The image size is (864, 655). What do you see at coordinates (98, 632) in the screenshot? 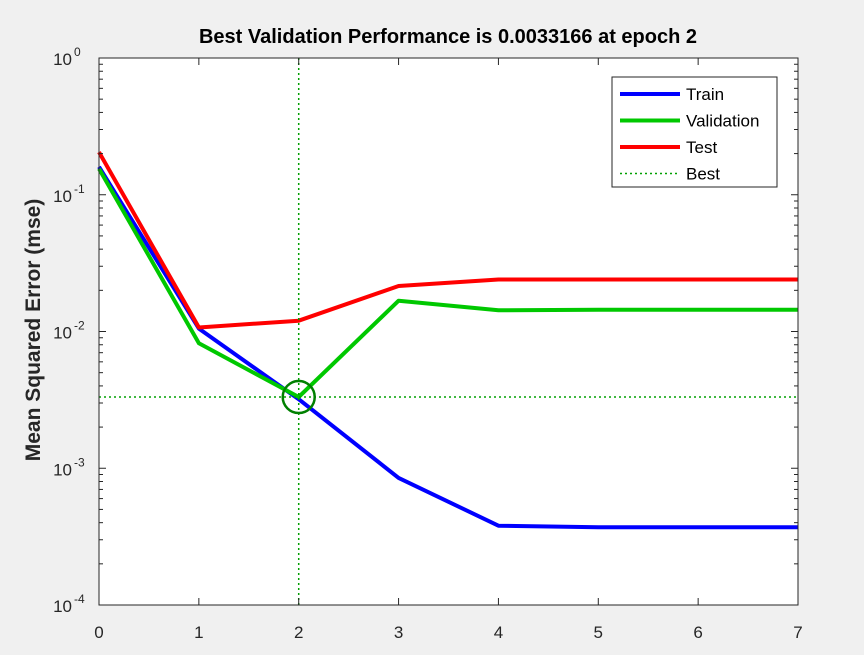
I see `x-tick-label: 0` at bounding box center [98, 632].